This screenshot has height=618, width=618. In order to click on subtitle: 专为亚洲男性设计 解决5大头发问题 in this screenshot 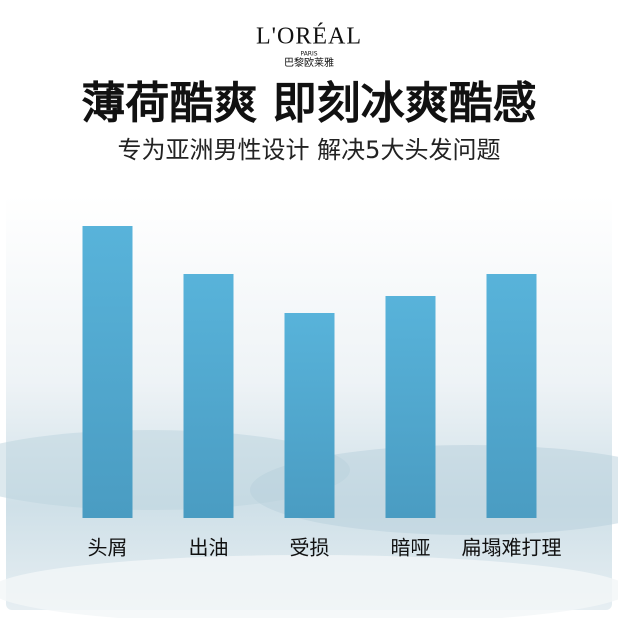, I will do `click(309, 150)`.